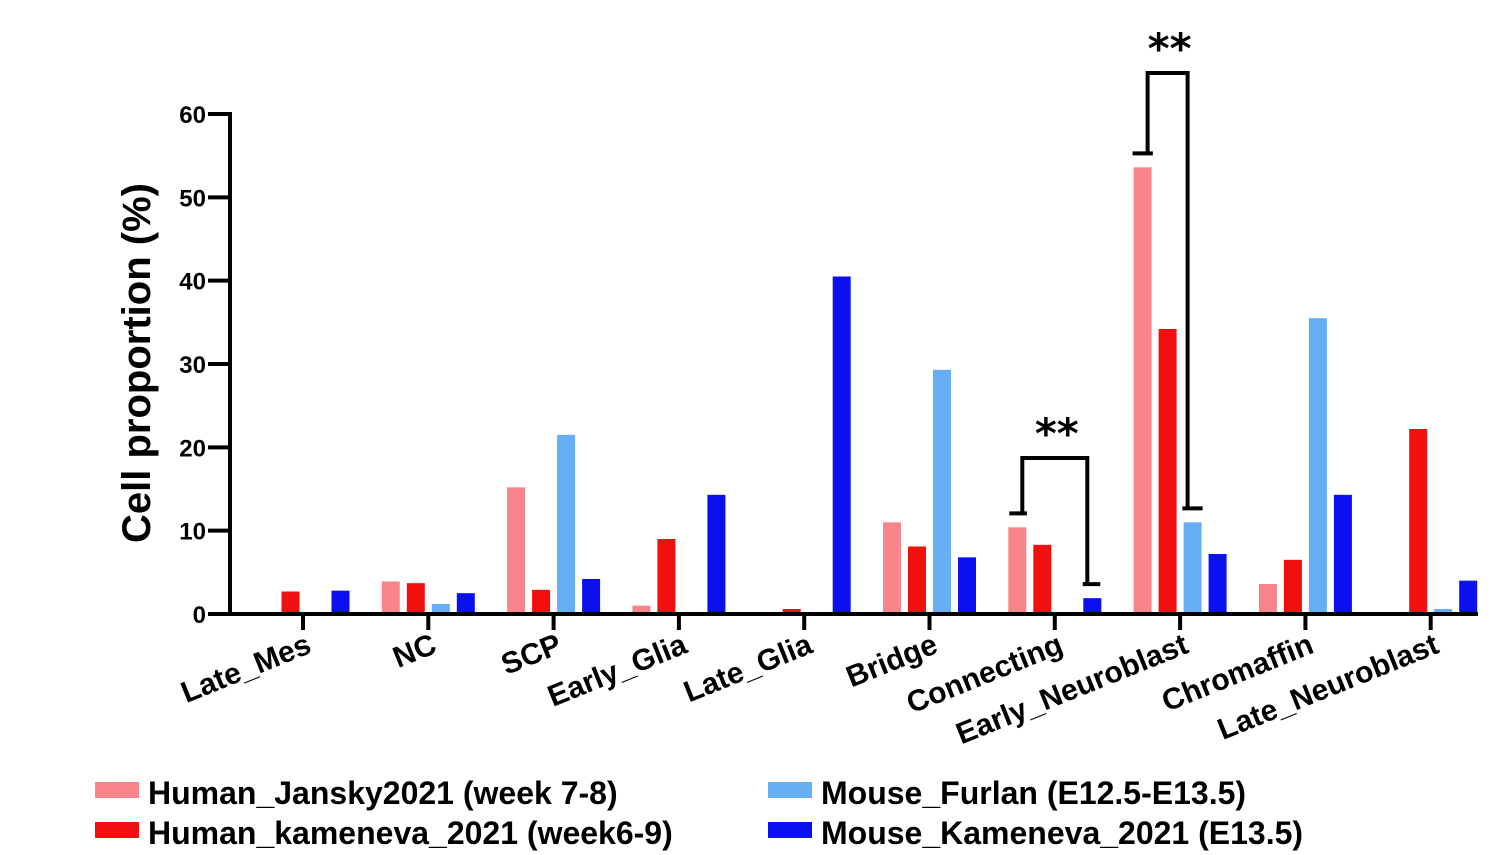  I want to click on y-axis-label: Cell proportion (%), so click(137, 363).